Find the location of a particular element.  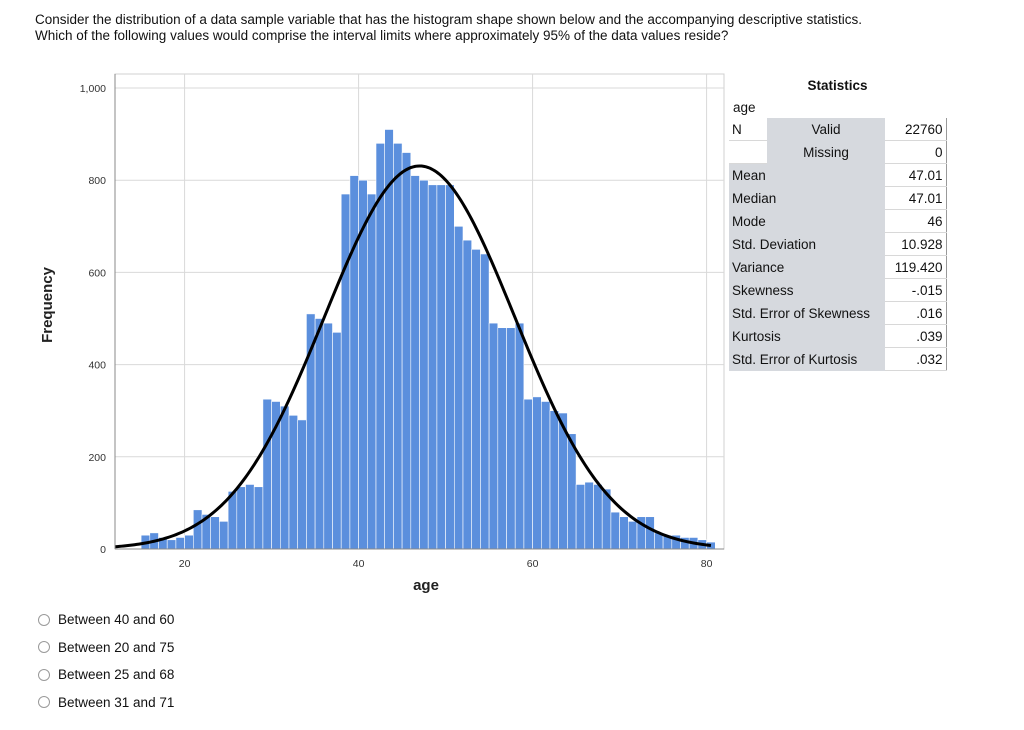

stat-label-std-deviation: Std. Deviation is located at coordinates (807, 244).